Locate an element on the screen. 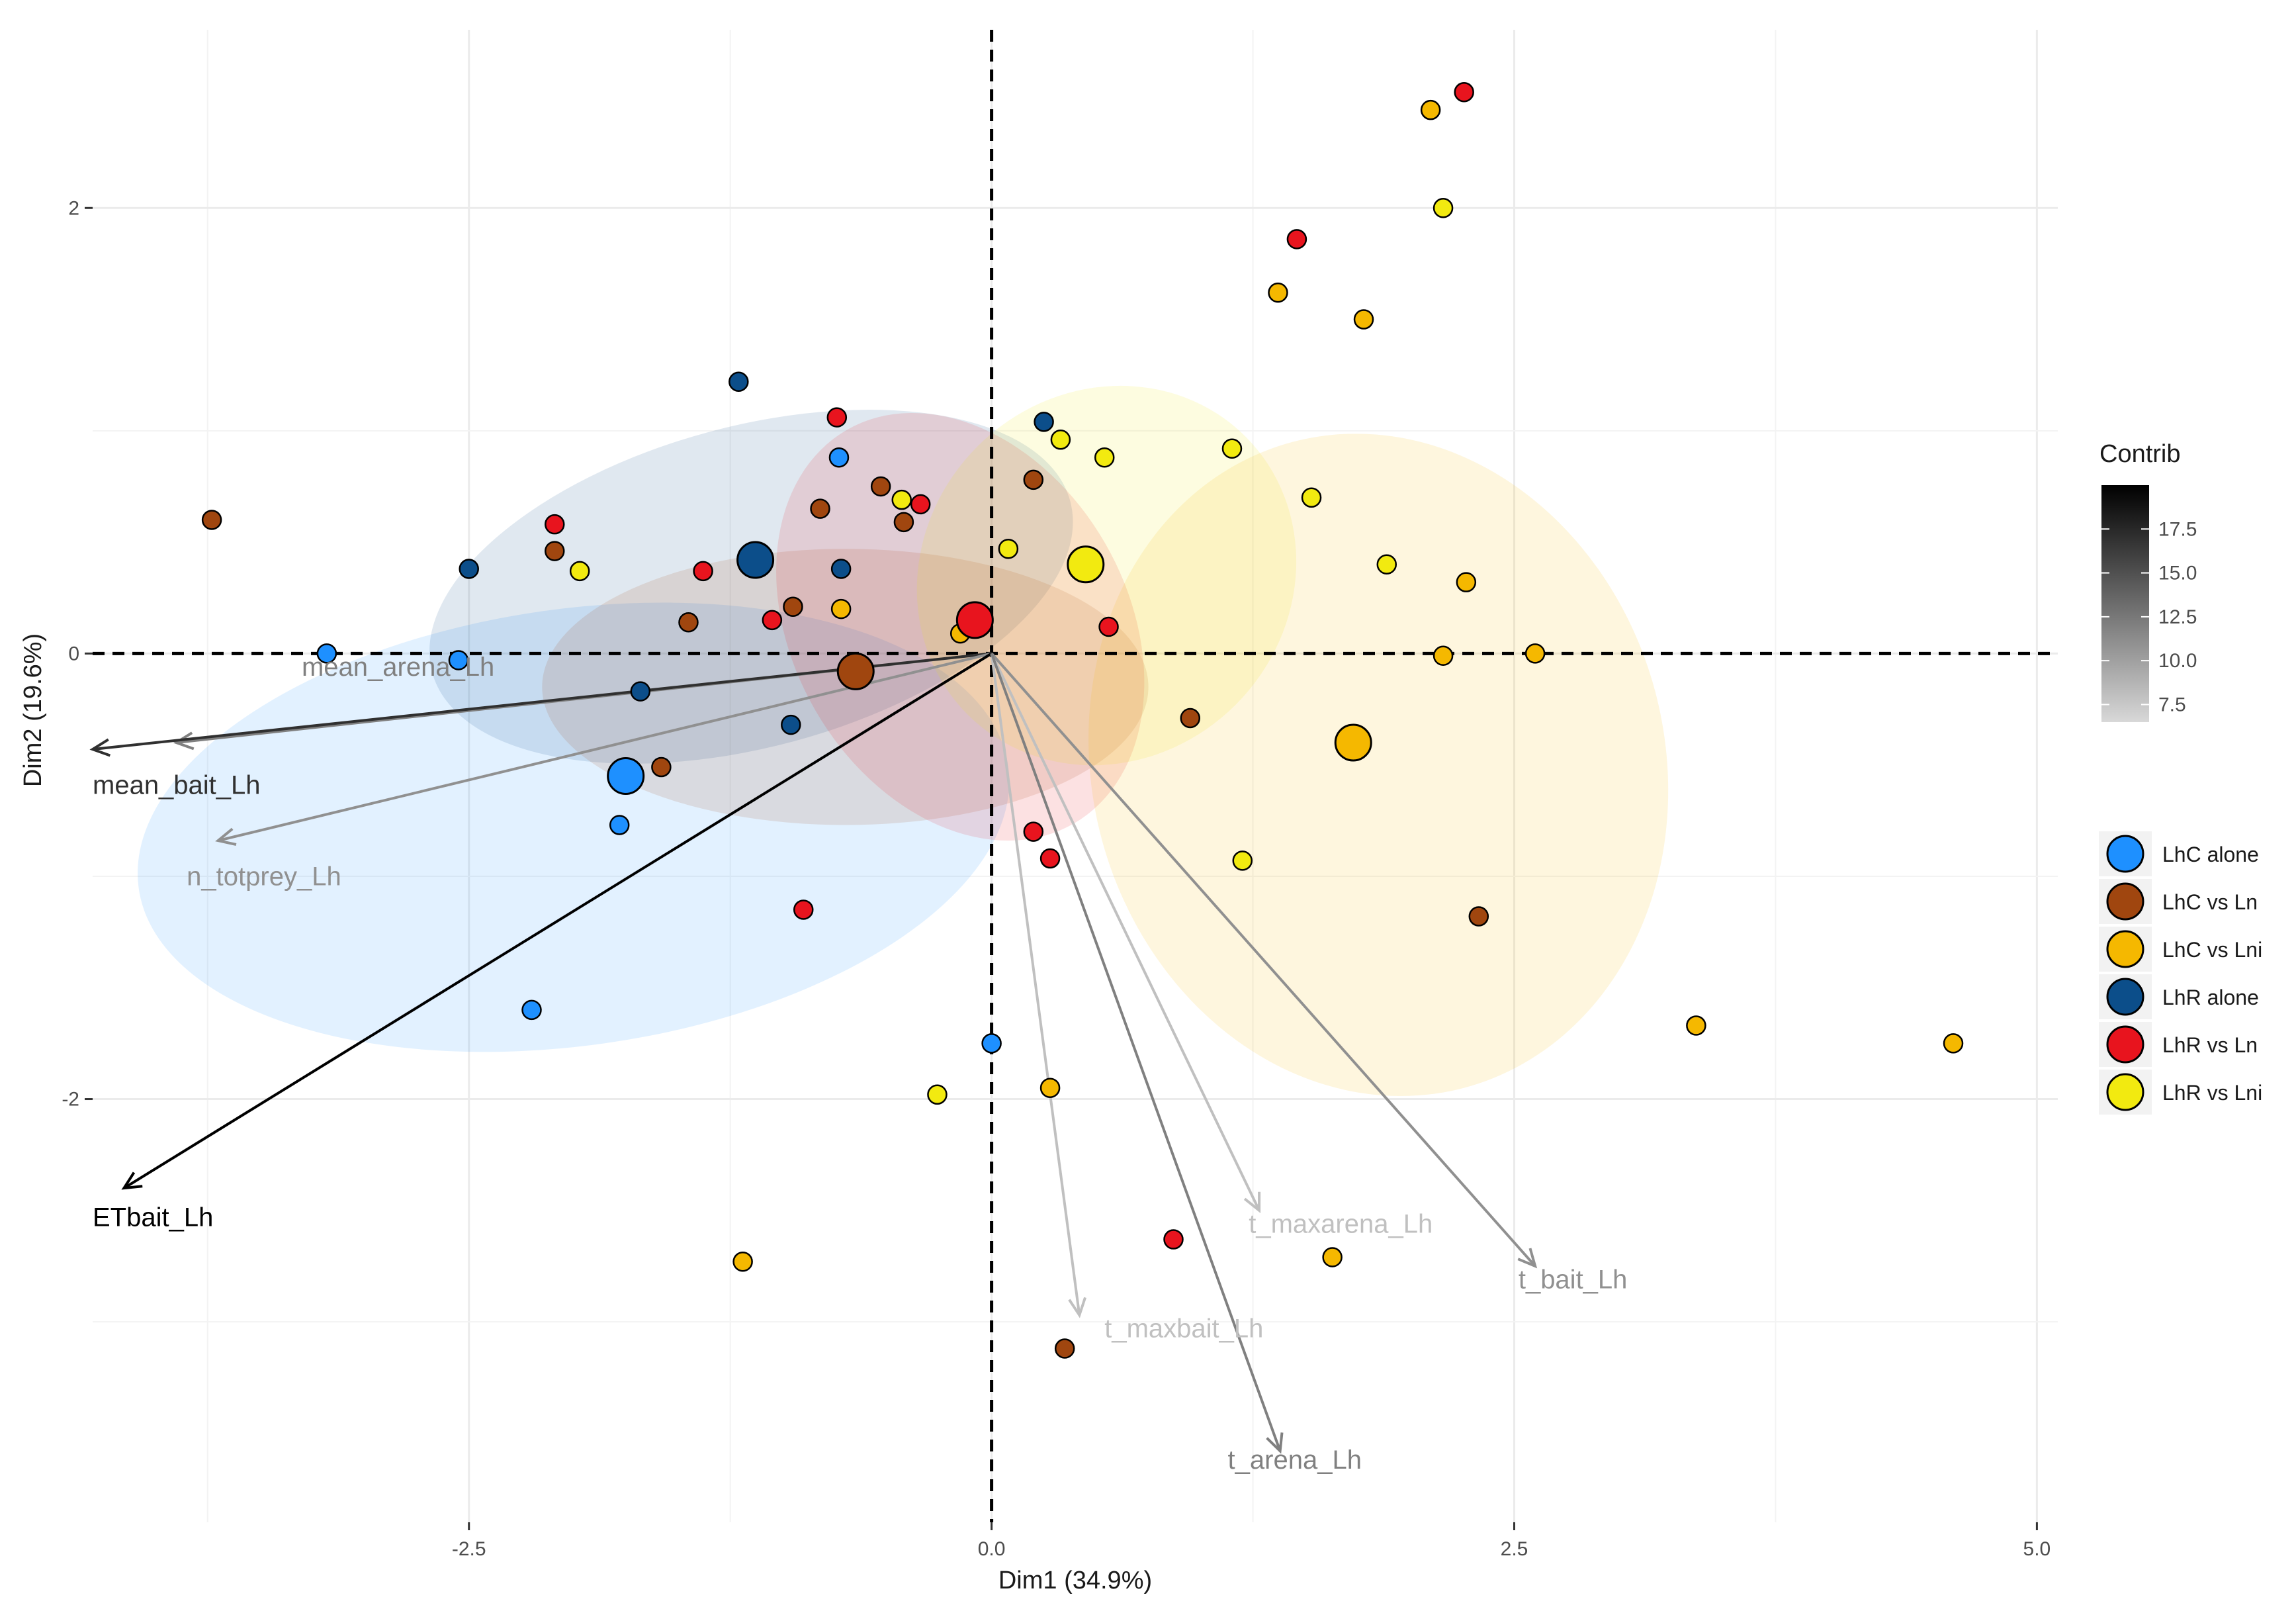  centroid-lhr-vs-ln is located at coordinates (974, 620).